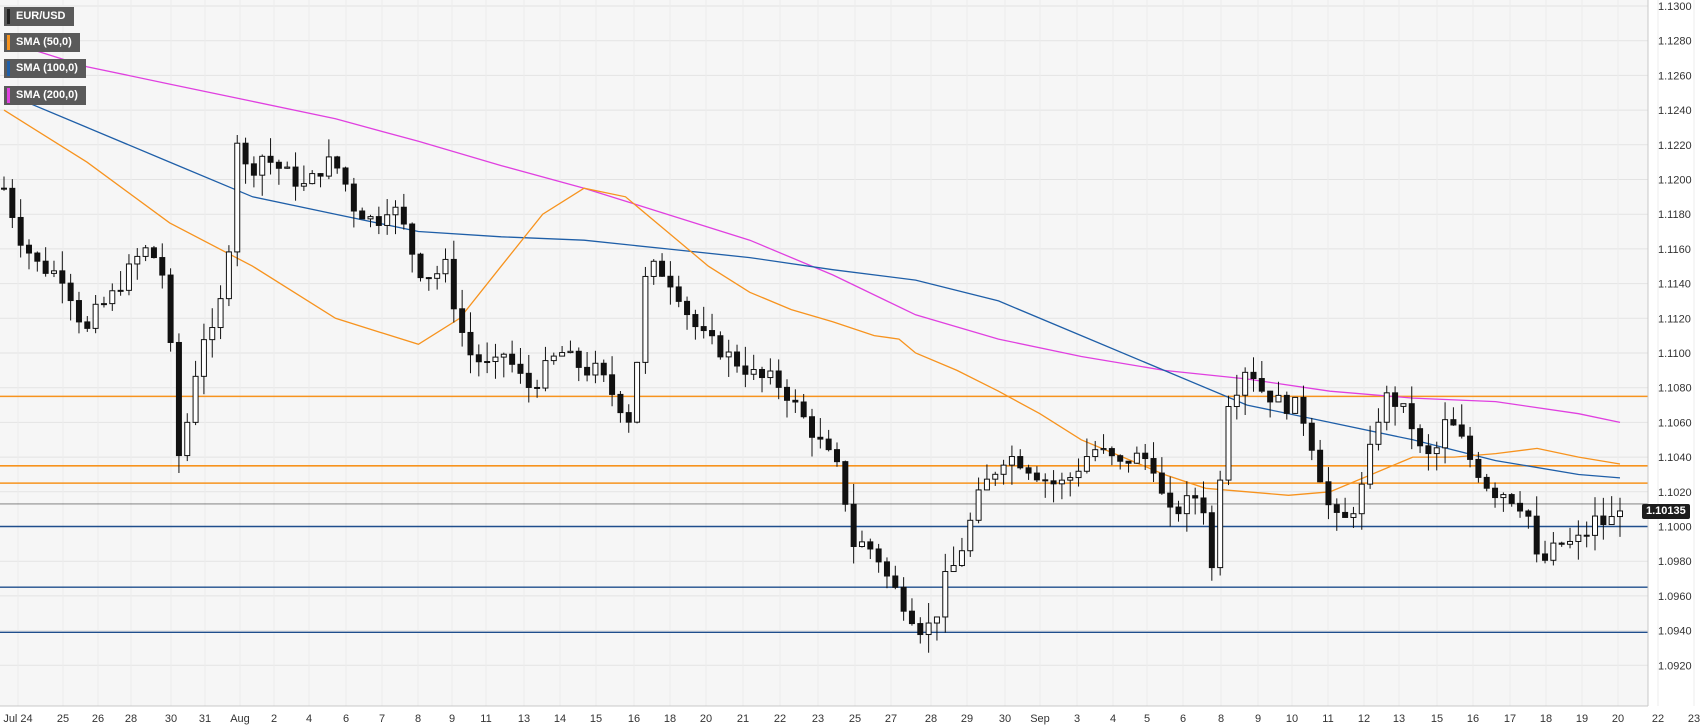 This screenshot has width=1707, height=728. I want to click on x-tick-label: 30, so click(171, 719).